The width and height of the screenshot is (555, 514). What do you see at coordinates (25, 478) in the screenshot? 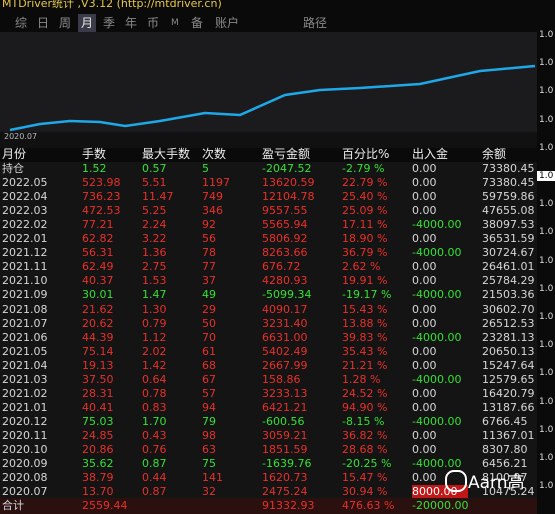
I see `table-cell: 2020.08` at bounding box center [25, 478].